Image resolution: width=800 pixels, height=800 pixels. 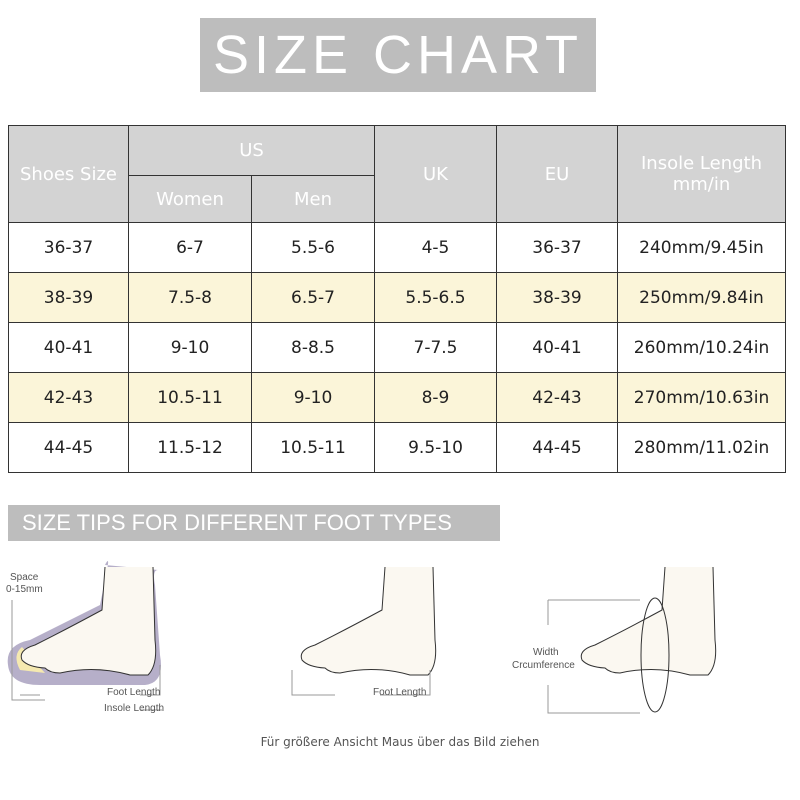 What do you see at coordinates (435, 247) in the screenshot?
I see `table-cell: 4-5` at bounding box center [435, 247].